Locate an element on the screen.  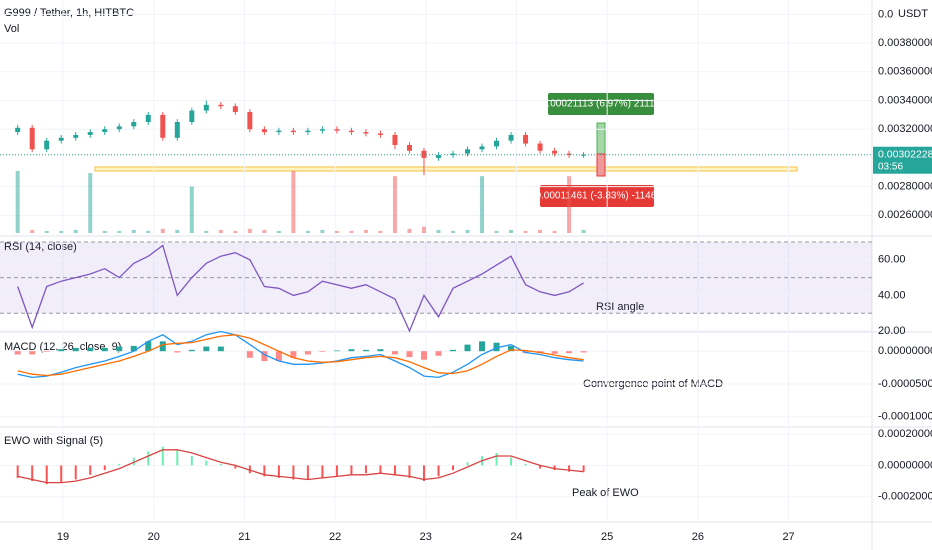
rsi-annotation: RSI angle is located at coordinates (620, 307).